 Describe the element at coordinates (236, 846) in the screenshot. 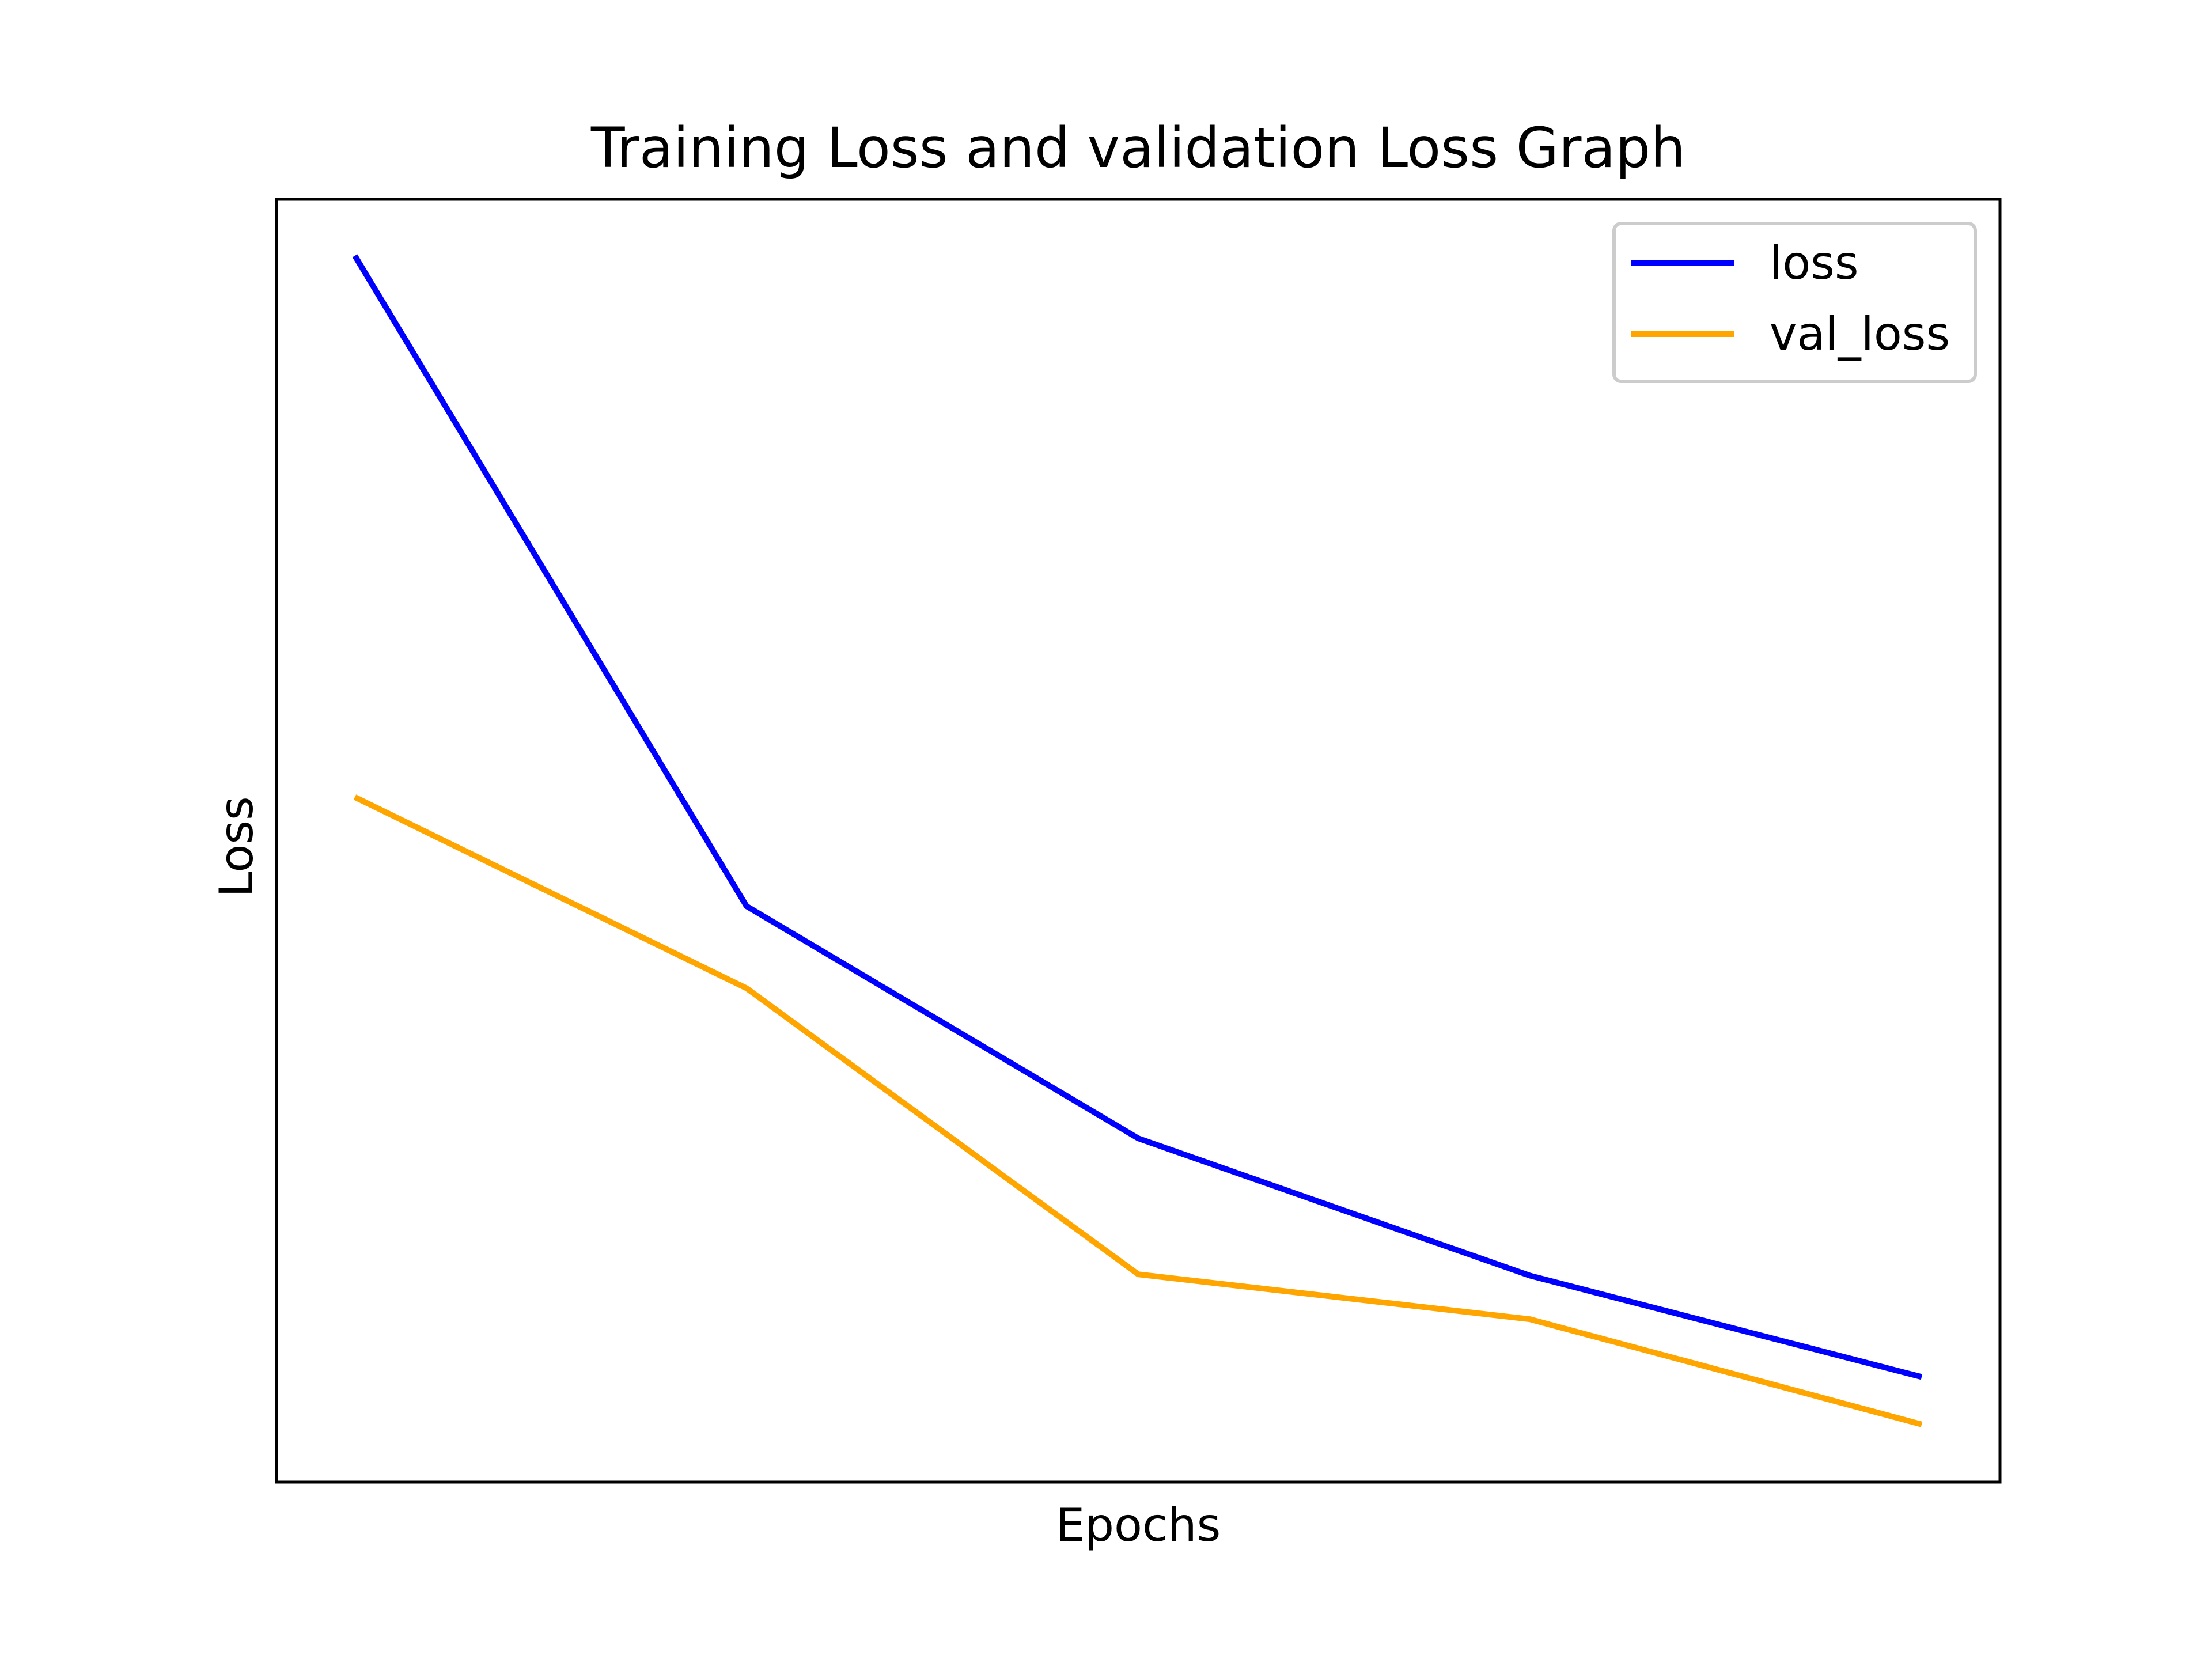

I see `y-axis-label: Loss` at that location.